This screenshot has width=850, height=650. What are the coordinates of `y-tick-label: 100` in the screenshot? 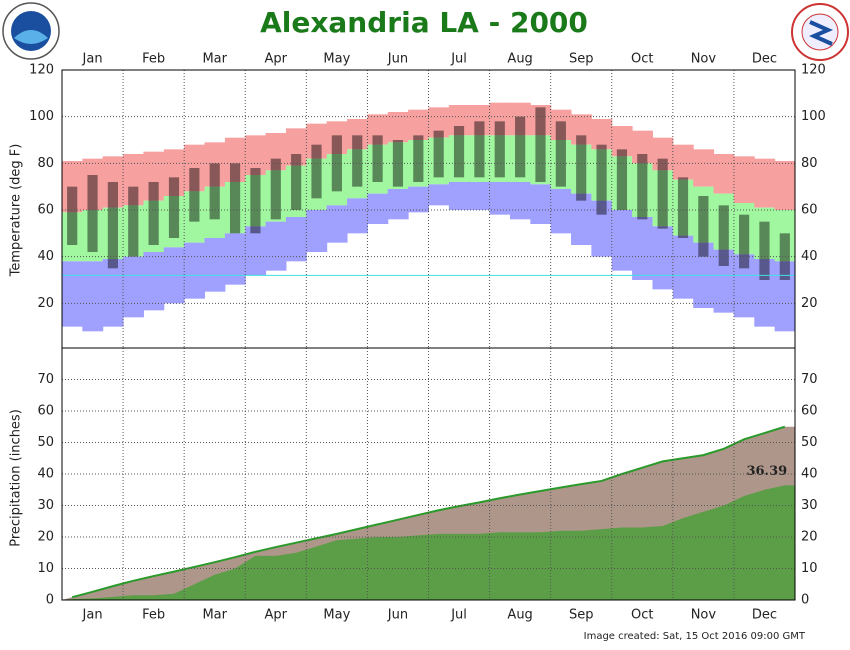 It's located at (41, 116).